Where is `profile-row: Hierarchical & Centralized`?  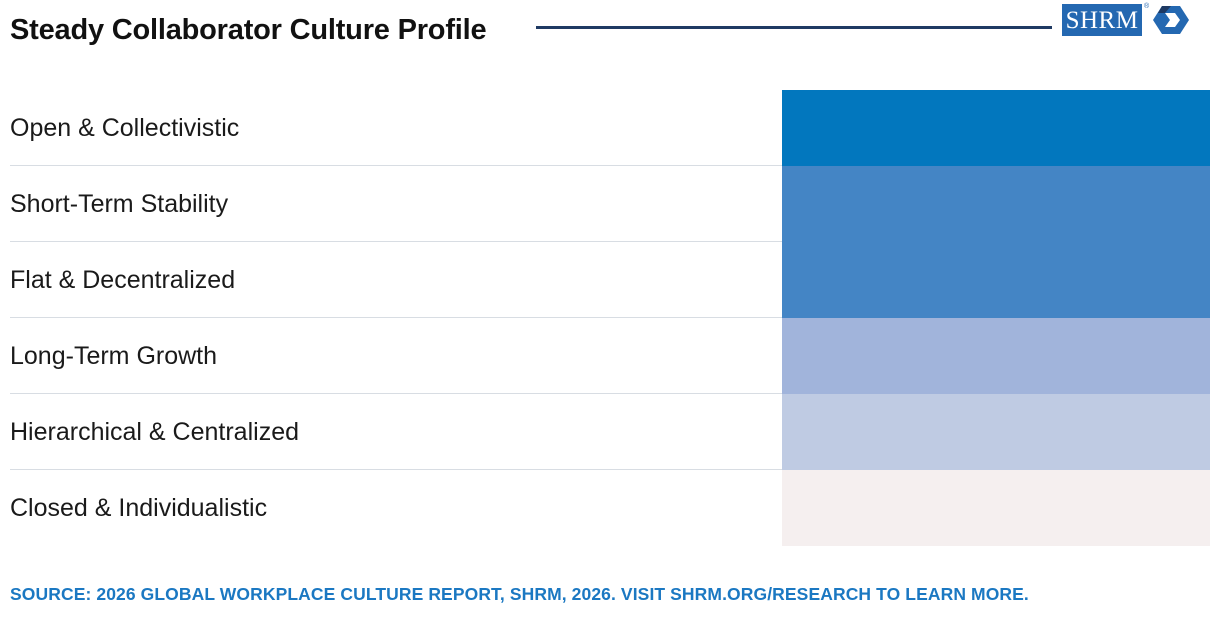
profile-row: Hierarchical & Centralized is located at coordinates (610, 432).